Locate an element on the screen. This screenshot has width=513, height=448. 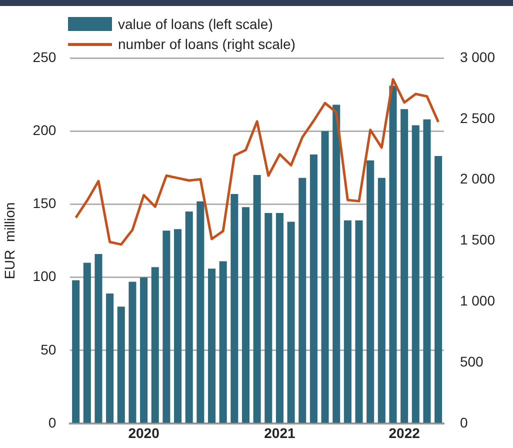
y-tick-label: 250 is located at coordinates (44, 56).